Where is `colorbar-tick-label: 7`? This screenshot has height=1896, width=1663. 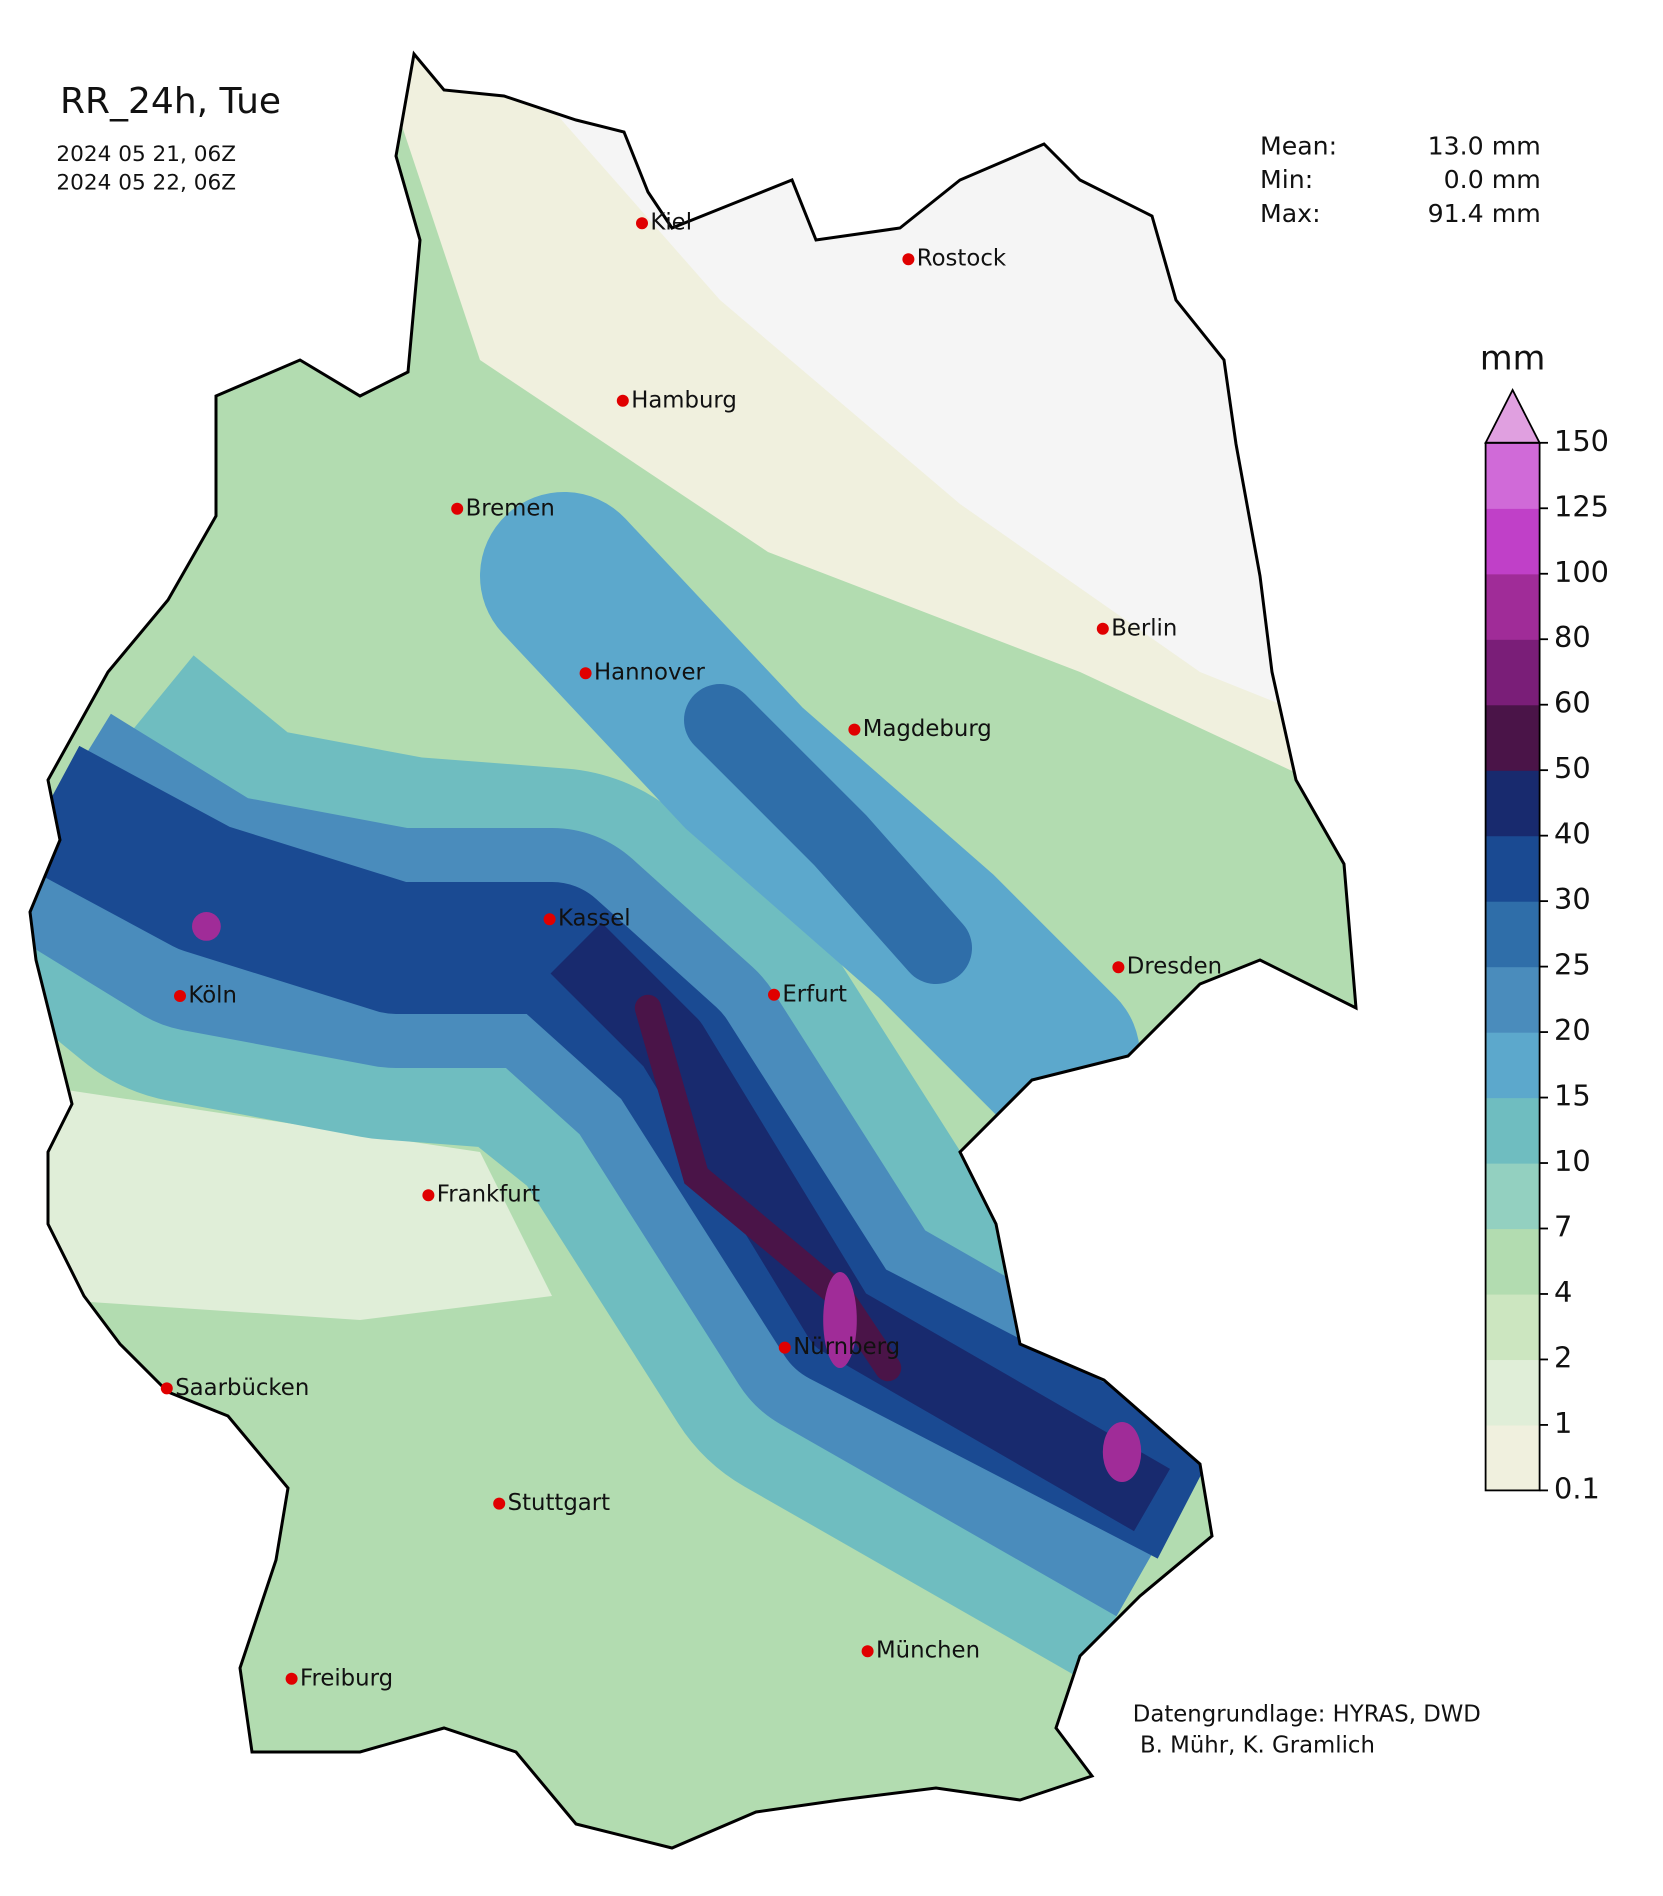
colorbar-tick-label: 7 is located at coordinates (1563, 1227).